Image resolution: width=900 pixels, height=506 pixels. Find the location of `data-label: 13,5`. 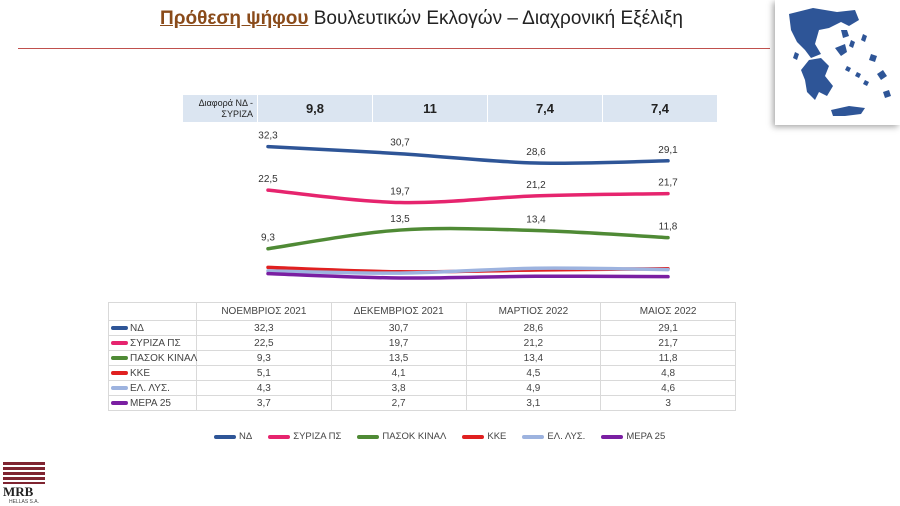

data-label: 13,5 is located at coordinates (400, 219).